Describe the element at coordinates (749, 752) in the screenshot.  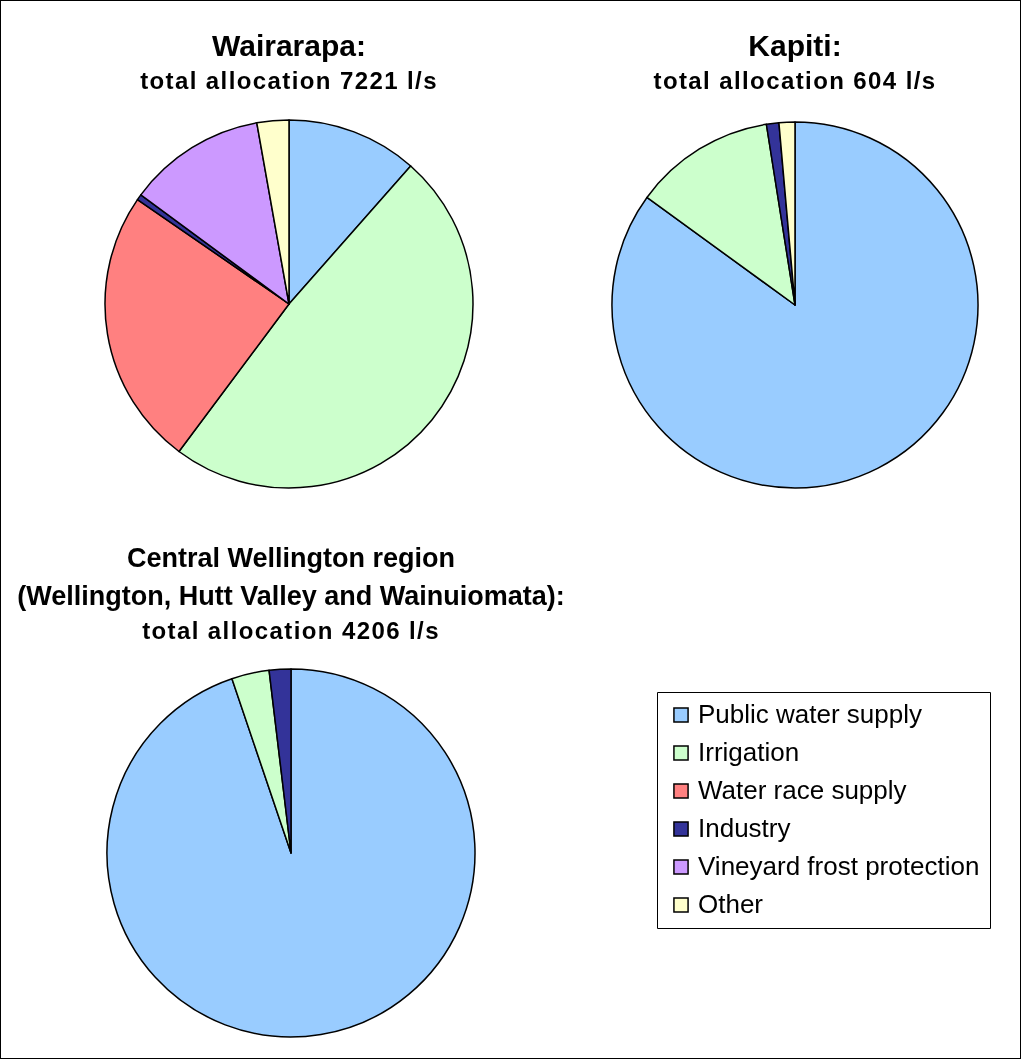
I see `legend-label: Irrigation` at that location.